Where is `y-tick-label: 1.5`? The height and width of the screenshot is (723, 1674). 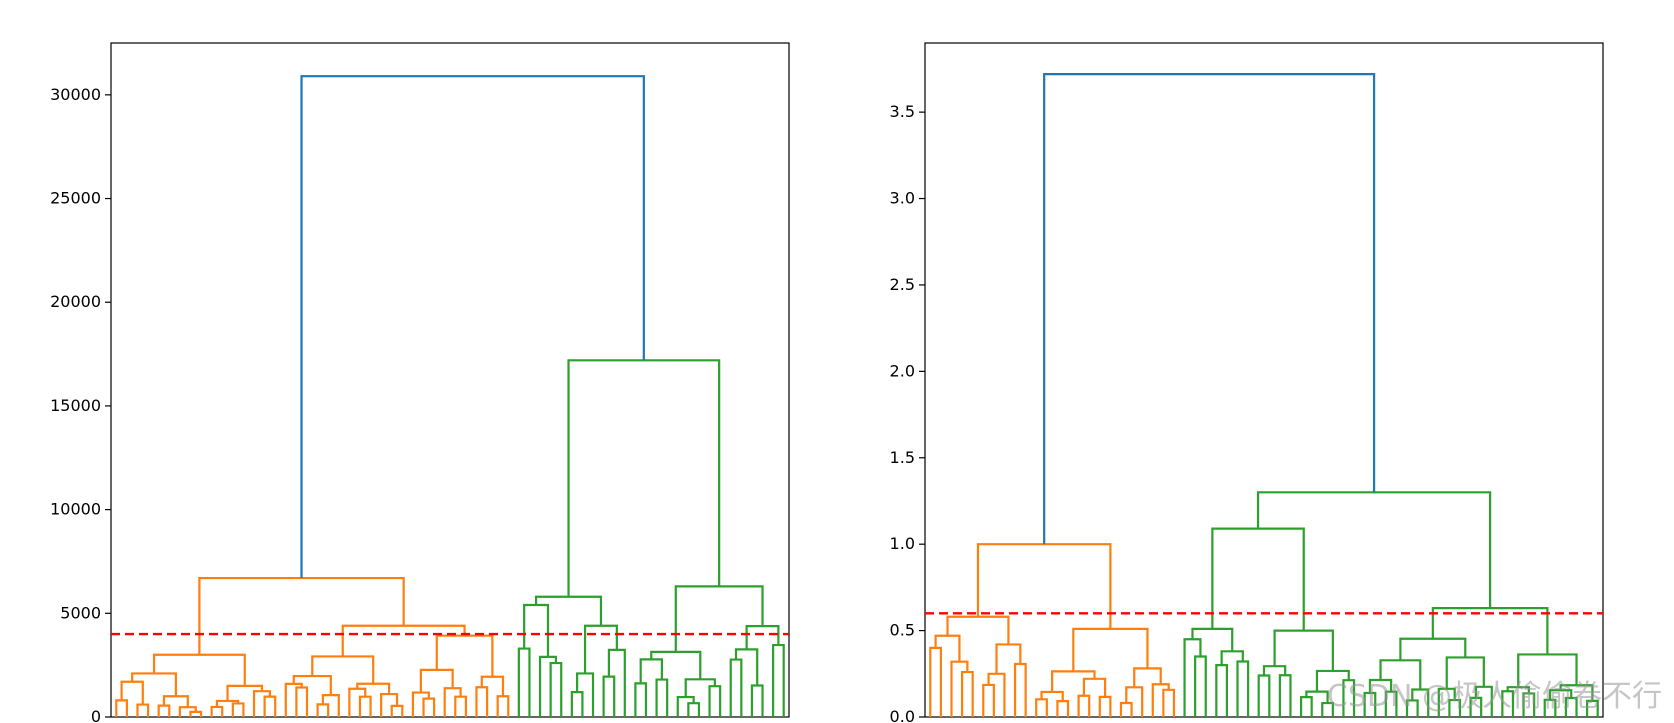 y-tick-label: 1.5 is located at coordinates (902, 457).